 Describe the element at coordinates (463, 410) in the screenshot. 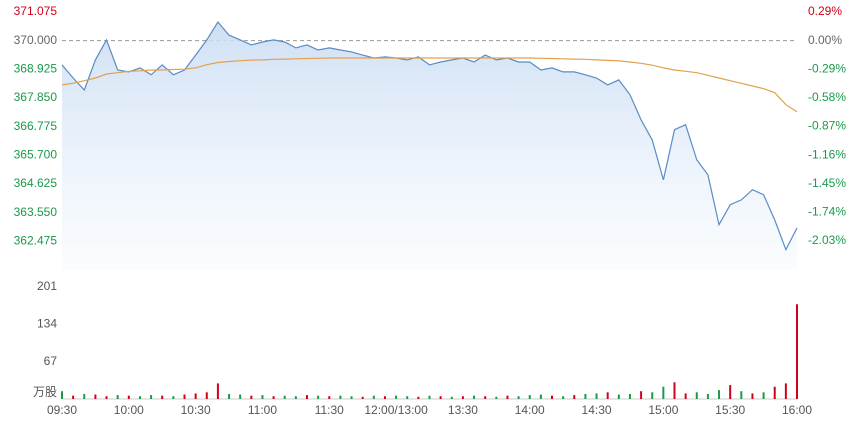

I see `x-tick-label: 13:30` at that location.